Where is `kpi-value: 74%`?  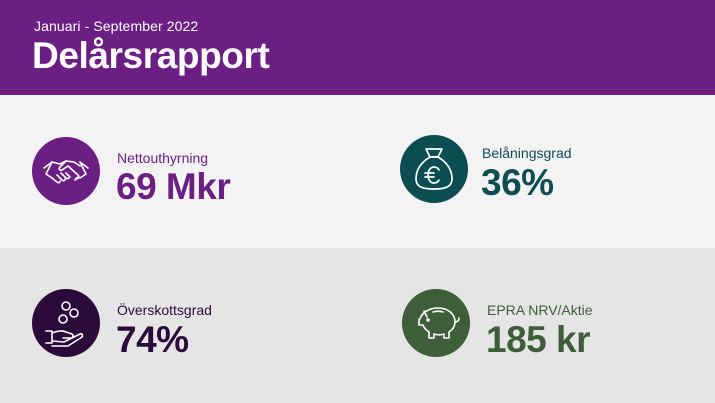
kpi-value: 74% is located at coordinates (152, 339).